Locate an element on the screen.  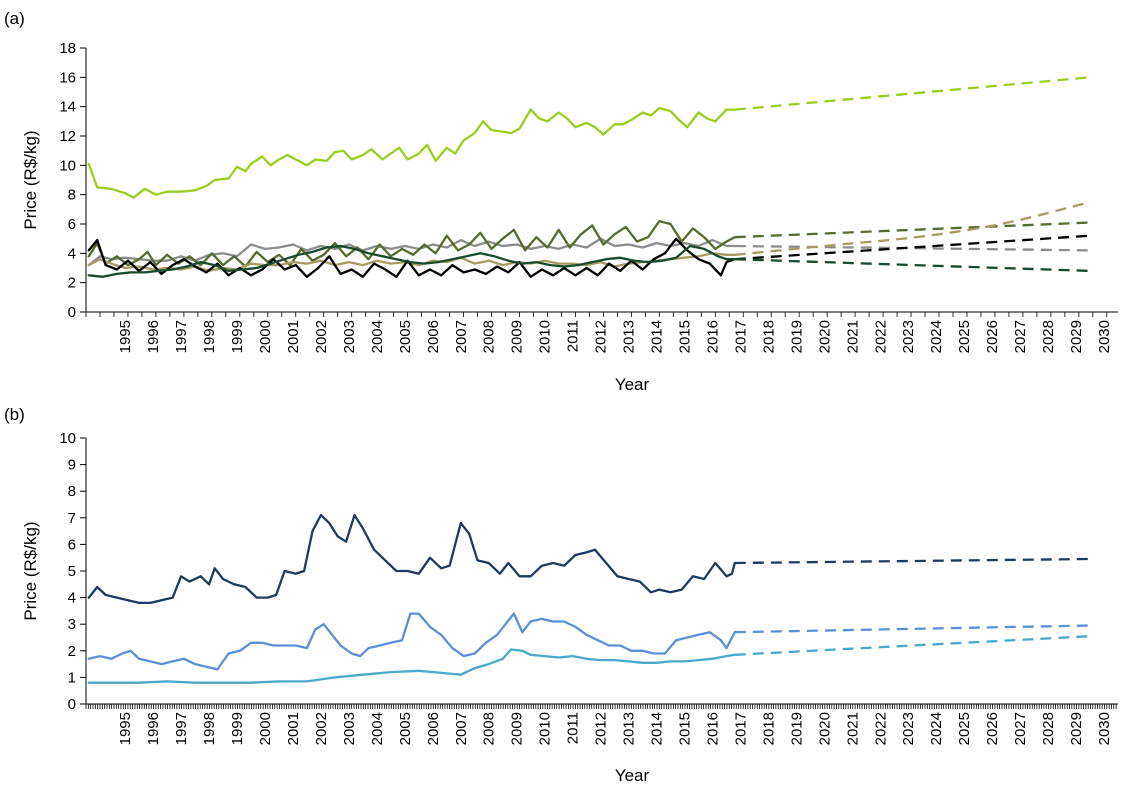
x-tick-label: 2010 is located at coordinates (545, 728).